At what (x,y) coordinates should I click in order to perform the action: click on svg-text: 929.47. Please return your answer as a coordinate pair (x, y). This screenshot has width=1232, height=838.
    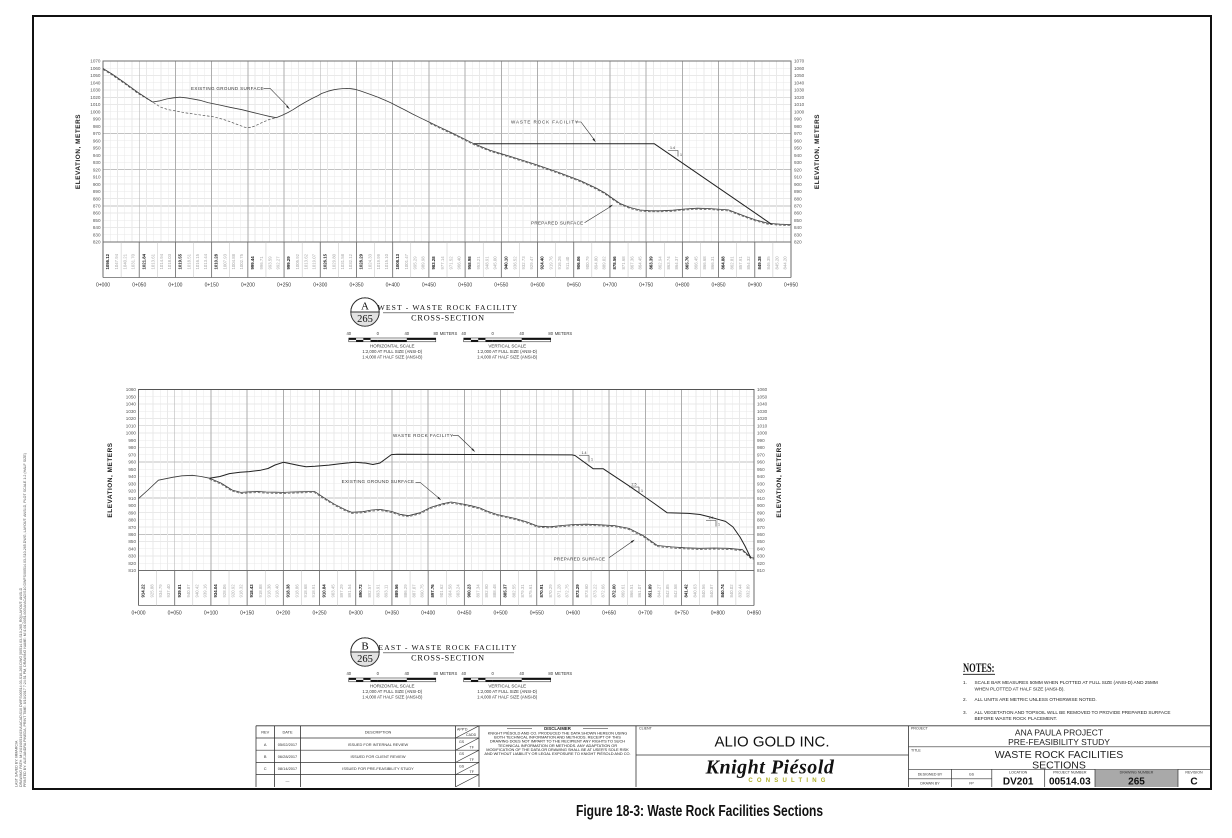
    Looking at the image, I should click on (531, 263).